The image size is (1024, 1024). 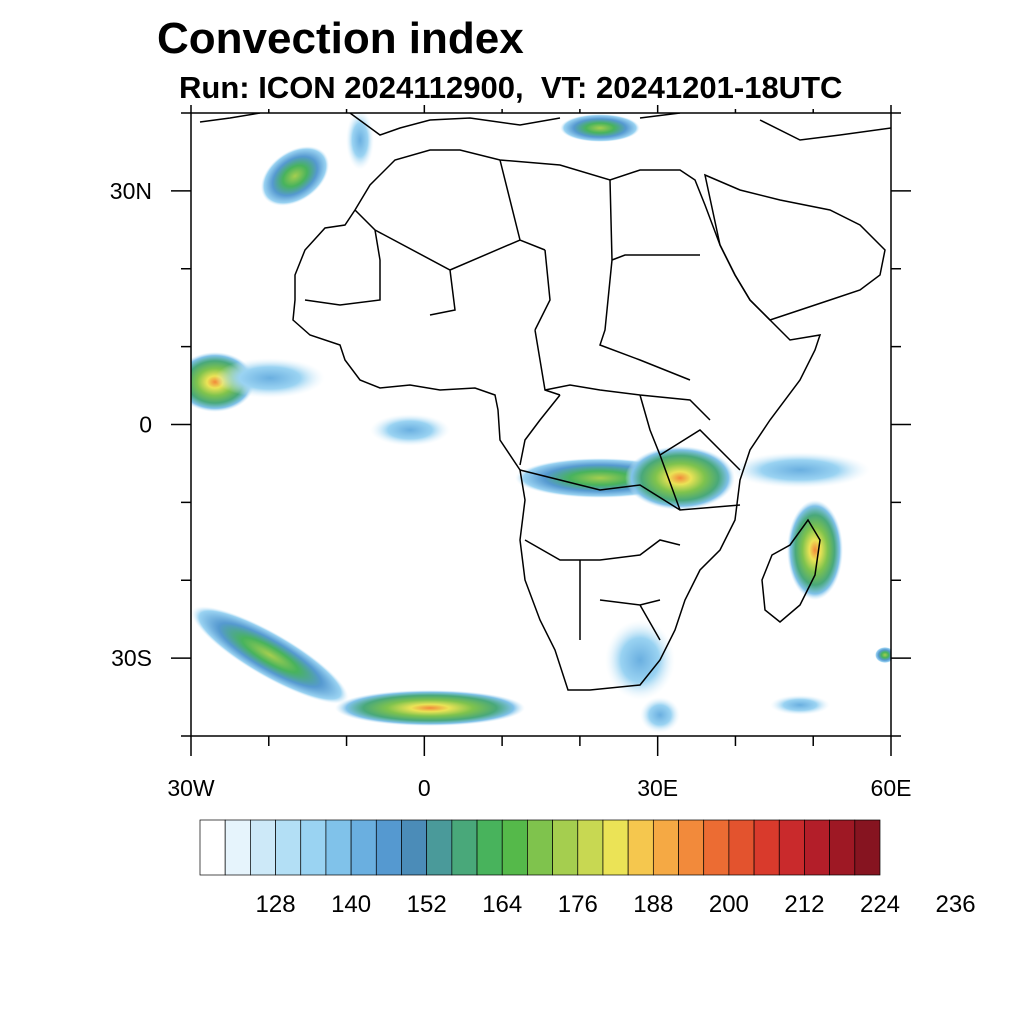 I want to click on colorbar, so click(x=540, y=847).